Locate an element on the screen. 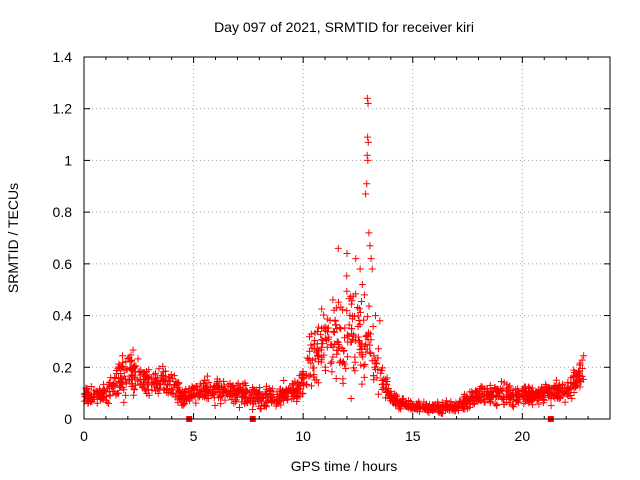 The image size is (640, 480). x-tick-label: 20 is located at coordinates (523, 436).